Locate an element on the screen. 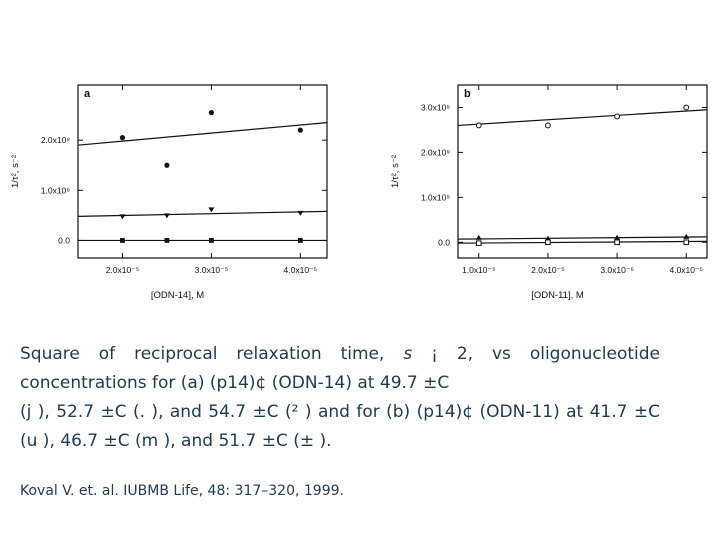 The width and height of the screenshot is (720, 540). caption-part-1: Square of reciprocal relaxation time, is located at coordinates (202, 354).